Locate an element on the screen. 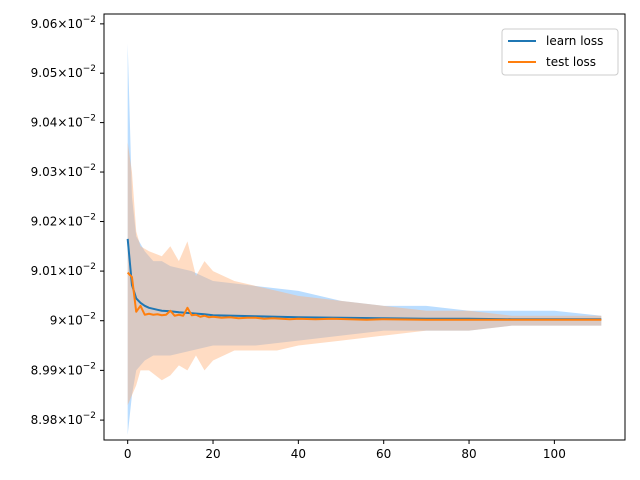  x-tick-label: 20 is located at coordinates (212, 454).